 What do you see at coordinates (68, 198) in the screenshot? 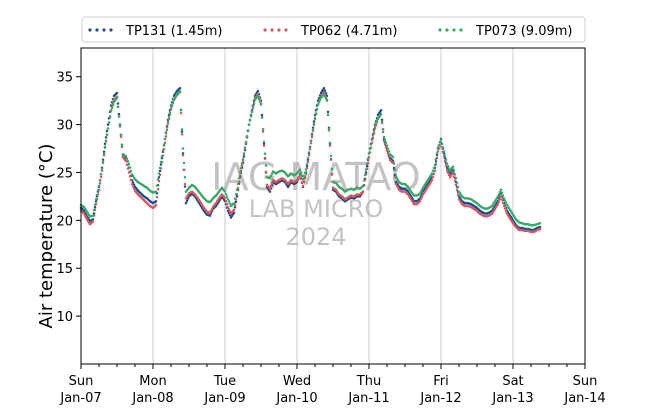
I see `y-axis: 10 15 20 25 30 35` at bounding box center [68, 198].